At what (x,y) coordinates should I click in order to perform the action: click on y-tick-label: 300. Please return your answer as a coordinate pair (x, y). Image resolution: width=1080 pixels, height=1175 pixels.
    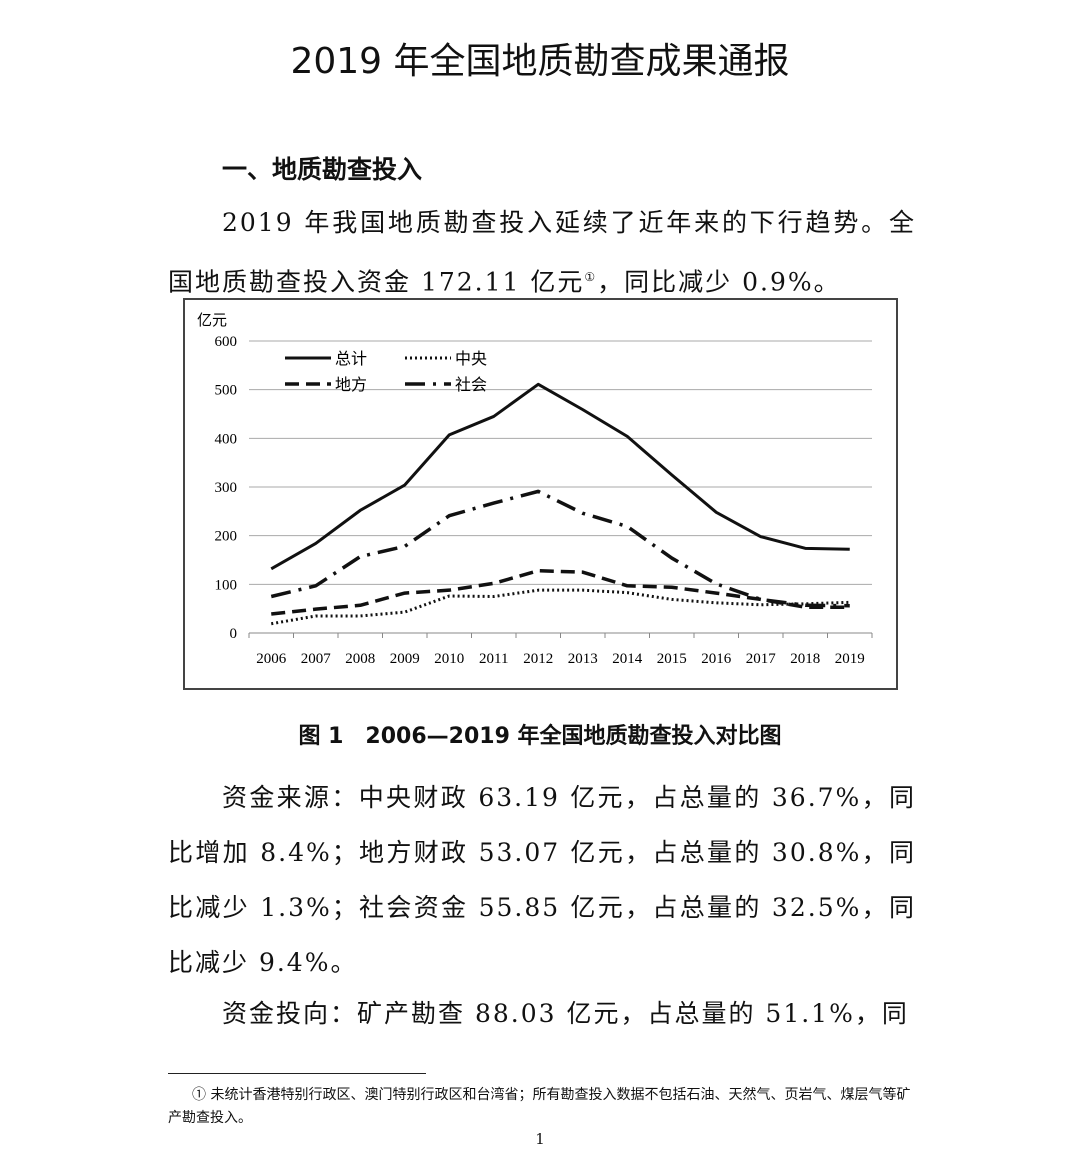
    Looking at the image, I should click on (226, 488).